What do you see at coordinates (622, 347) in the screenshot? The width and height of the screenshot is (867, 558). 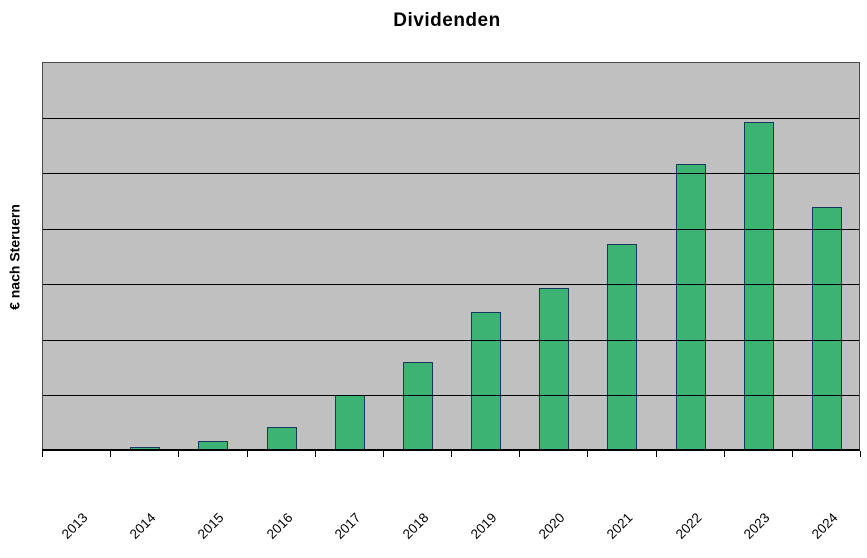 I see `bar-2021` at bounding box center [622, 347].